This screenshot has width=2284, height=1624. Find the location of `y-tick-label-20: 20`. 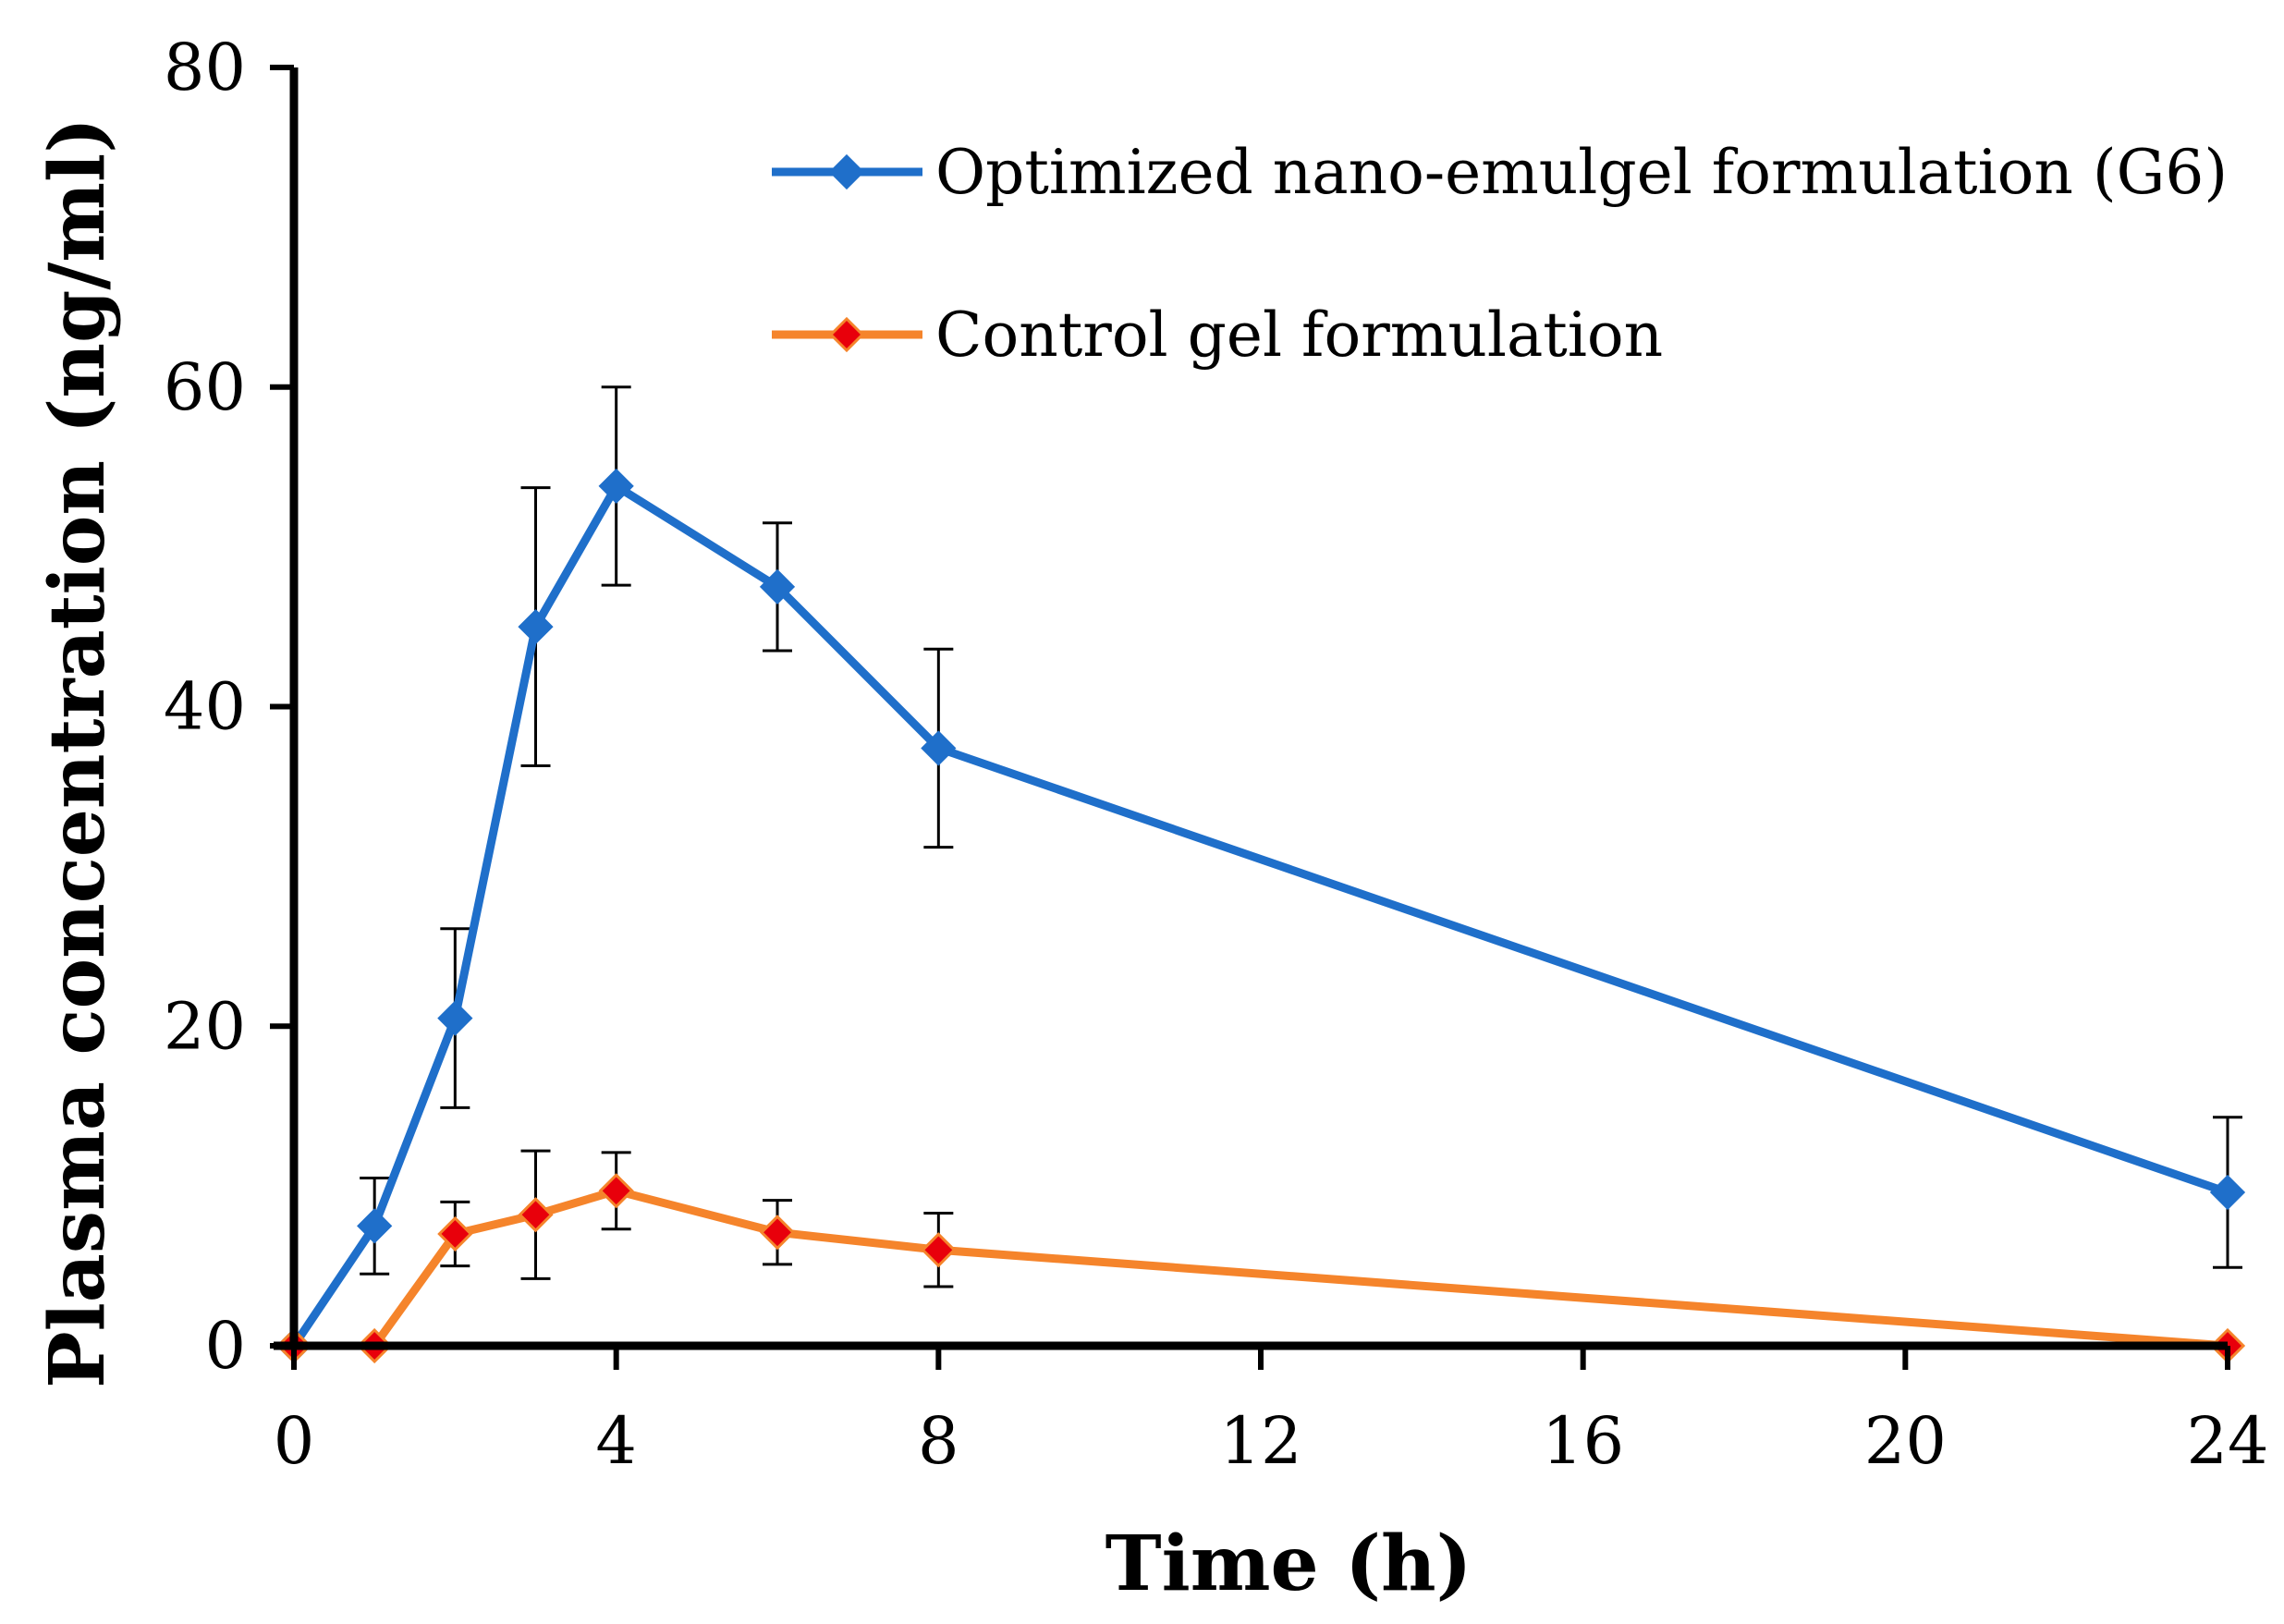

y-tick-label-20: 20 is located at coordinates (205, 1026).